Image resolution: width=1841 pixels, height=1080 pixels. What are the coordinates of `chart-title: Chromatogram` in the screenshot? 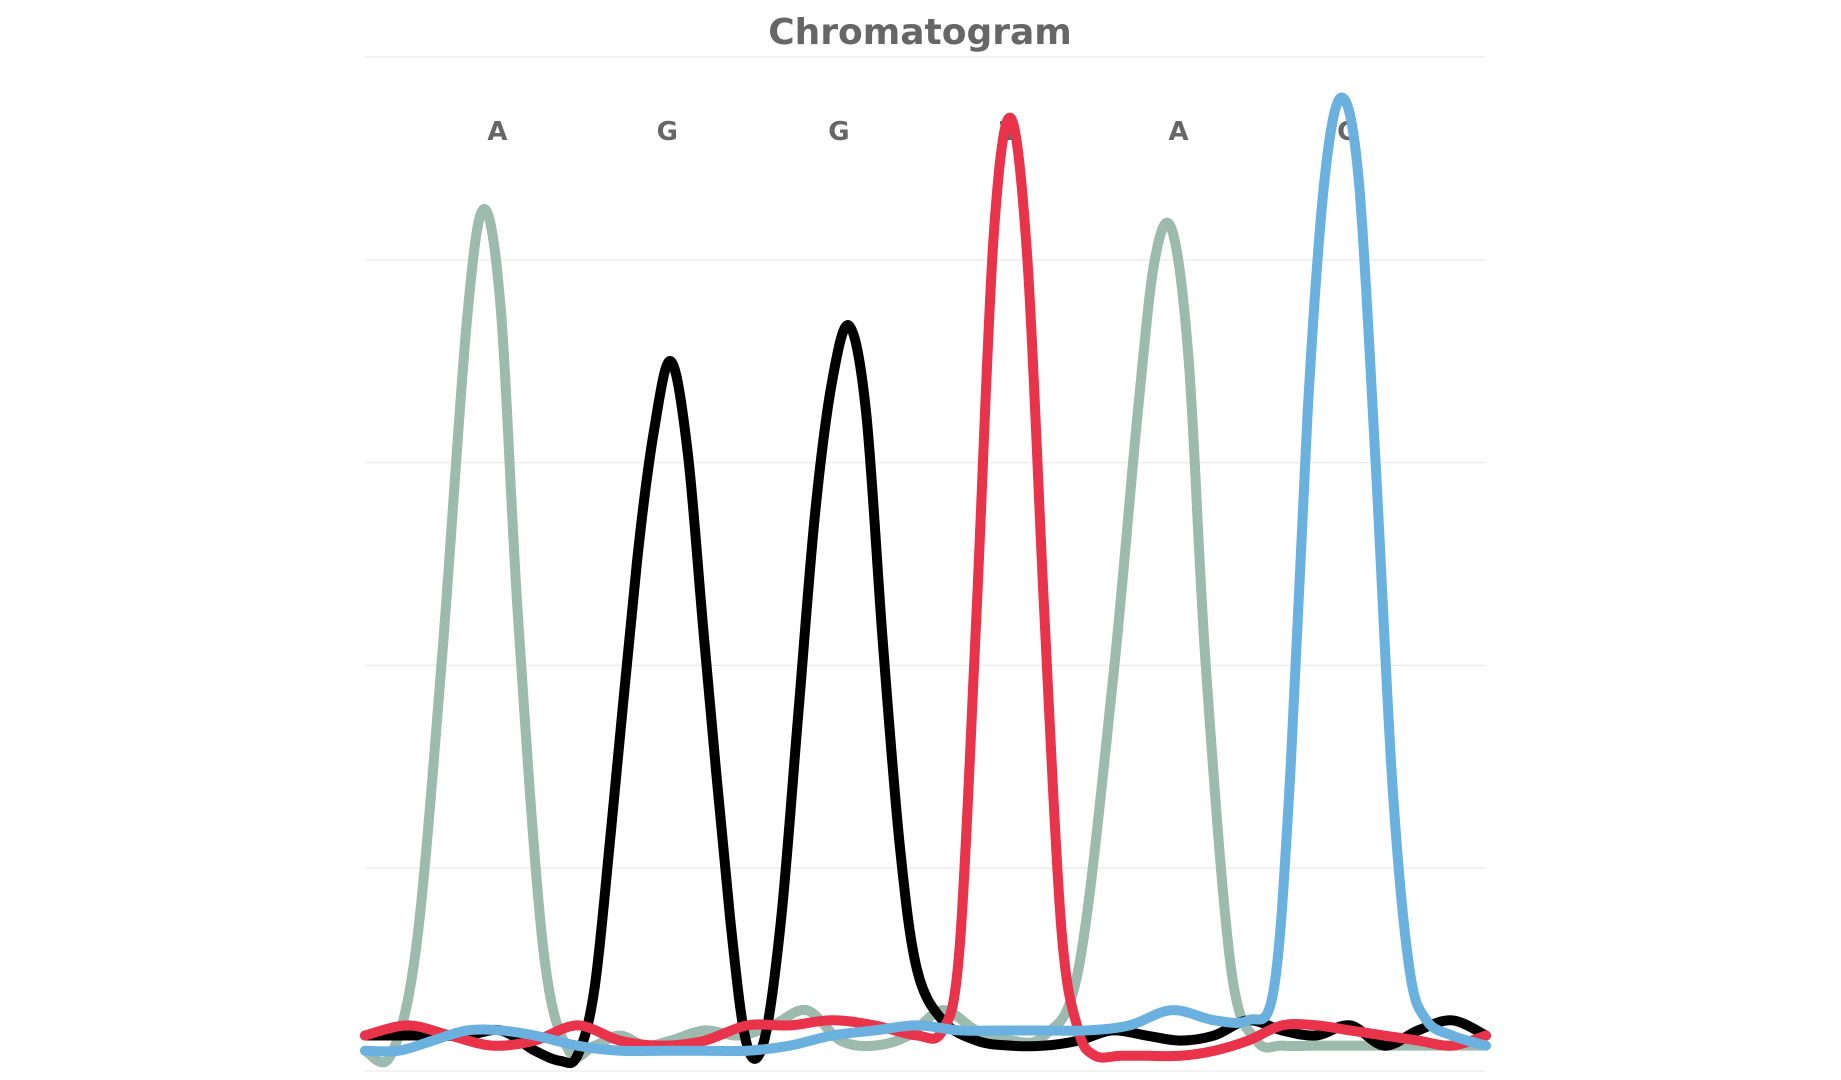 It's located at (920, 32).